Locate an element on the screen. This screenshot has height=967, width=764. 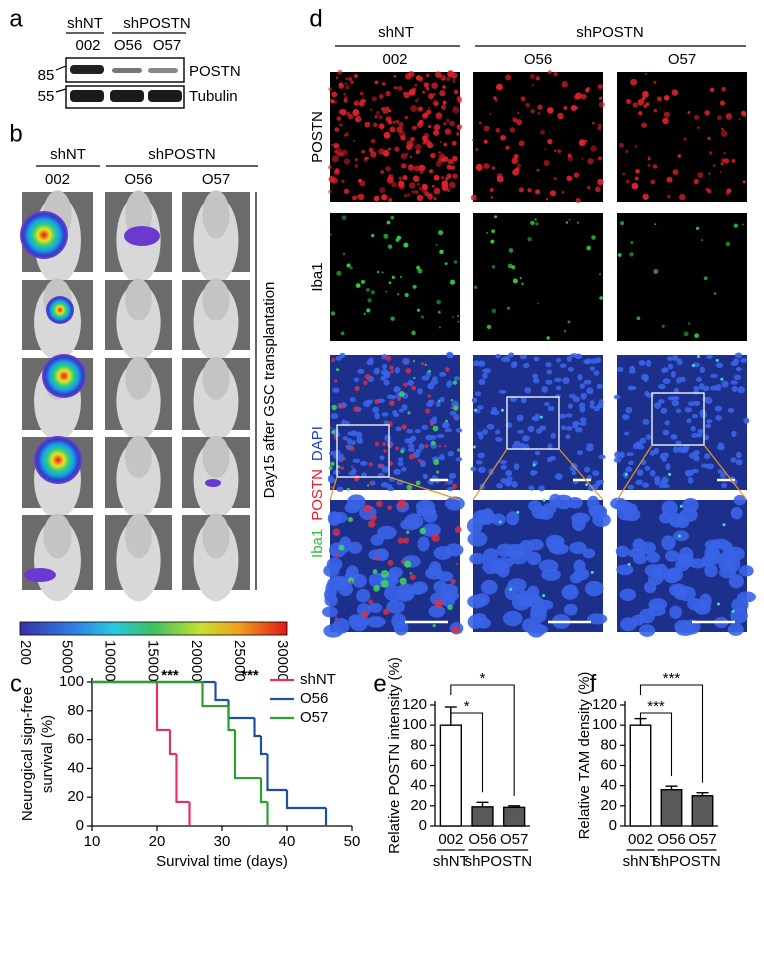
label: 85 is located at coordinates (46, 75).